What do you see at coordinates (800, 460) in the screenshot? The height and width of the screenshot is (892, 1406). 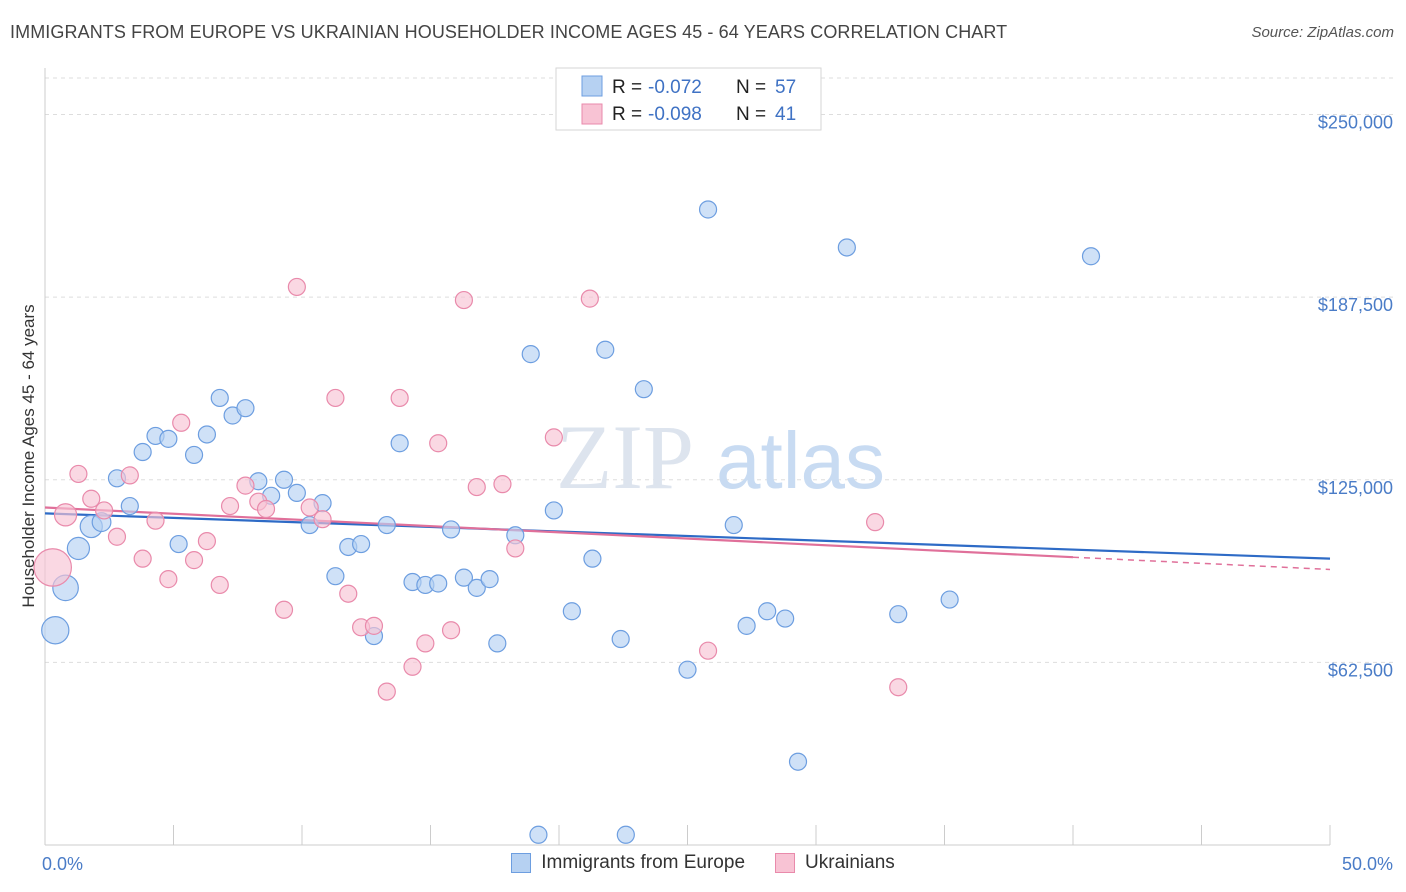 I see `watermark-atlas: atlas` at bounding box center [800, 460].